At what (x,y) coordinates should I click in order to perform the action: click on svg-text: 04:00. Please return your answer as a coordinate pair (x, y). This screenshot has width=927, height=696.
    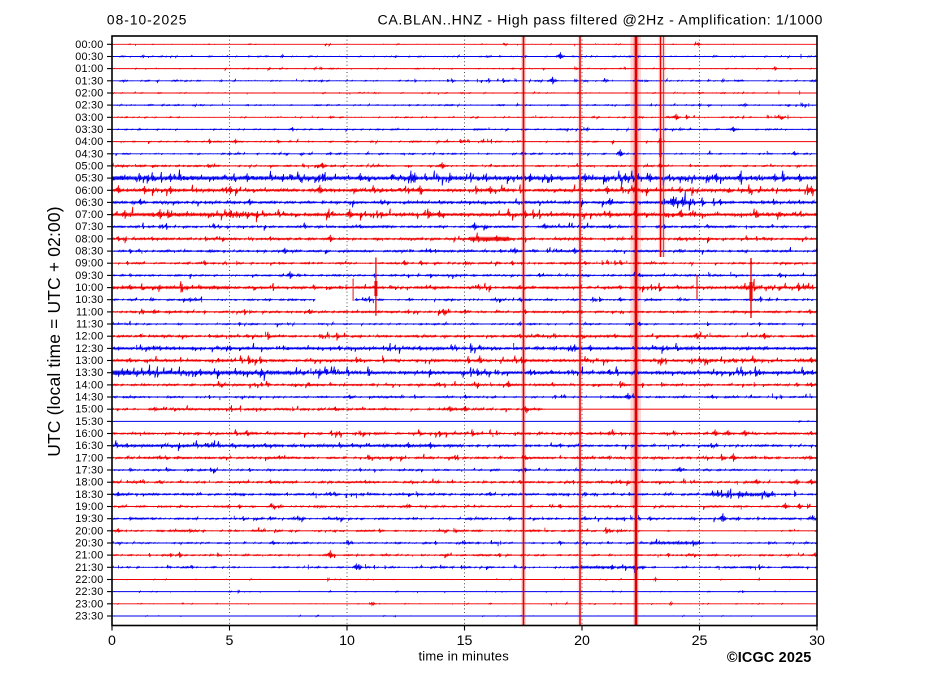
    Looking at the image, I should click on (89, 142).